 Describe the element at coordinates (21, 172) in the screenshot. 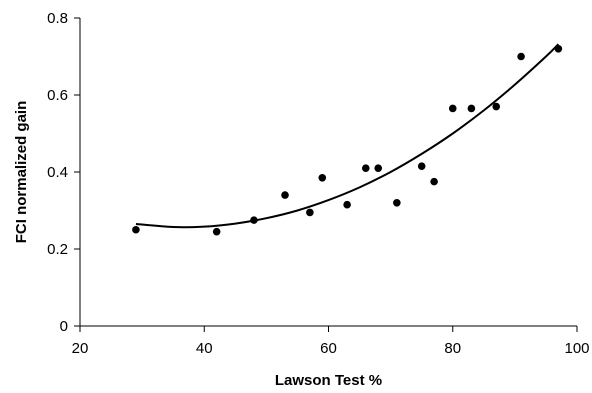

I see `y-axis-title: FCI normalized gain` at that location.